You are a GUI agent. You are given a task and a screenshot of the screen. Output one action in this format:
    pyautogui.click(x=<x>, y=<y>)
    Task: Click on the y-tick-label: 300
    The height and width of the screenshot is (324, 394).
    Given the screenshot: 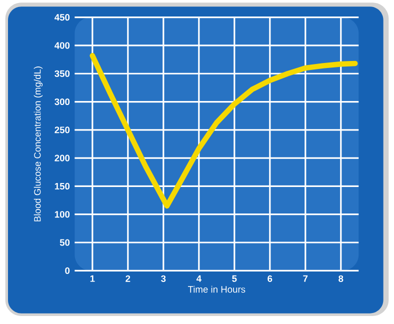 What is the action you would take?
    pyautogui.click(x=62, y=102)
    